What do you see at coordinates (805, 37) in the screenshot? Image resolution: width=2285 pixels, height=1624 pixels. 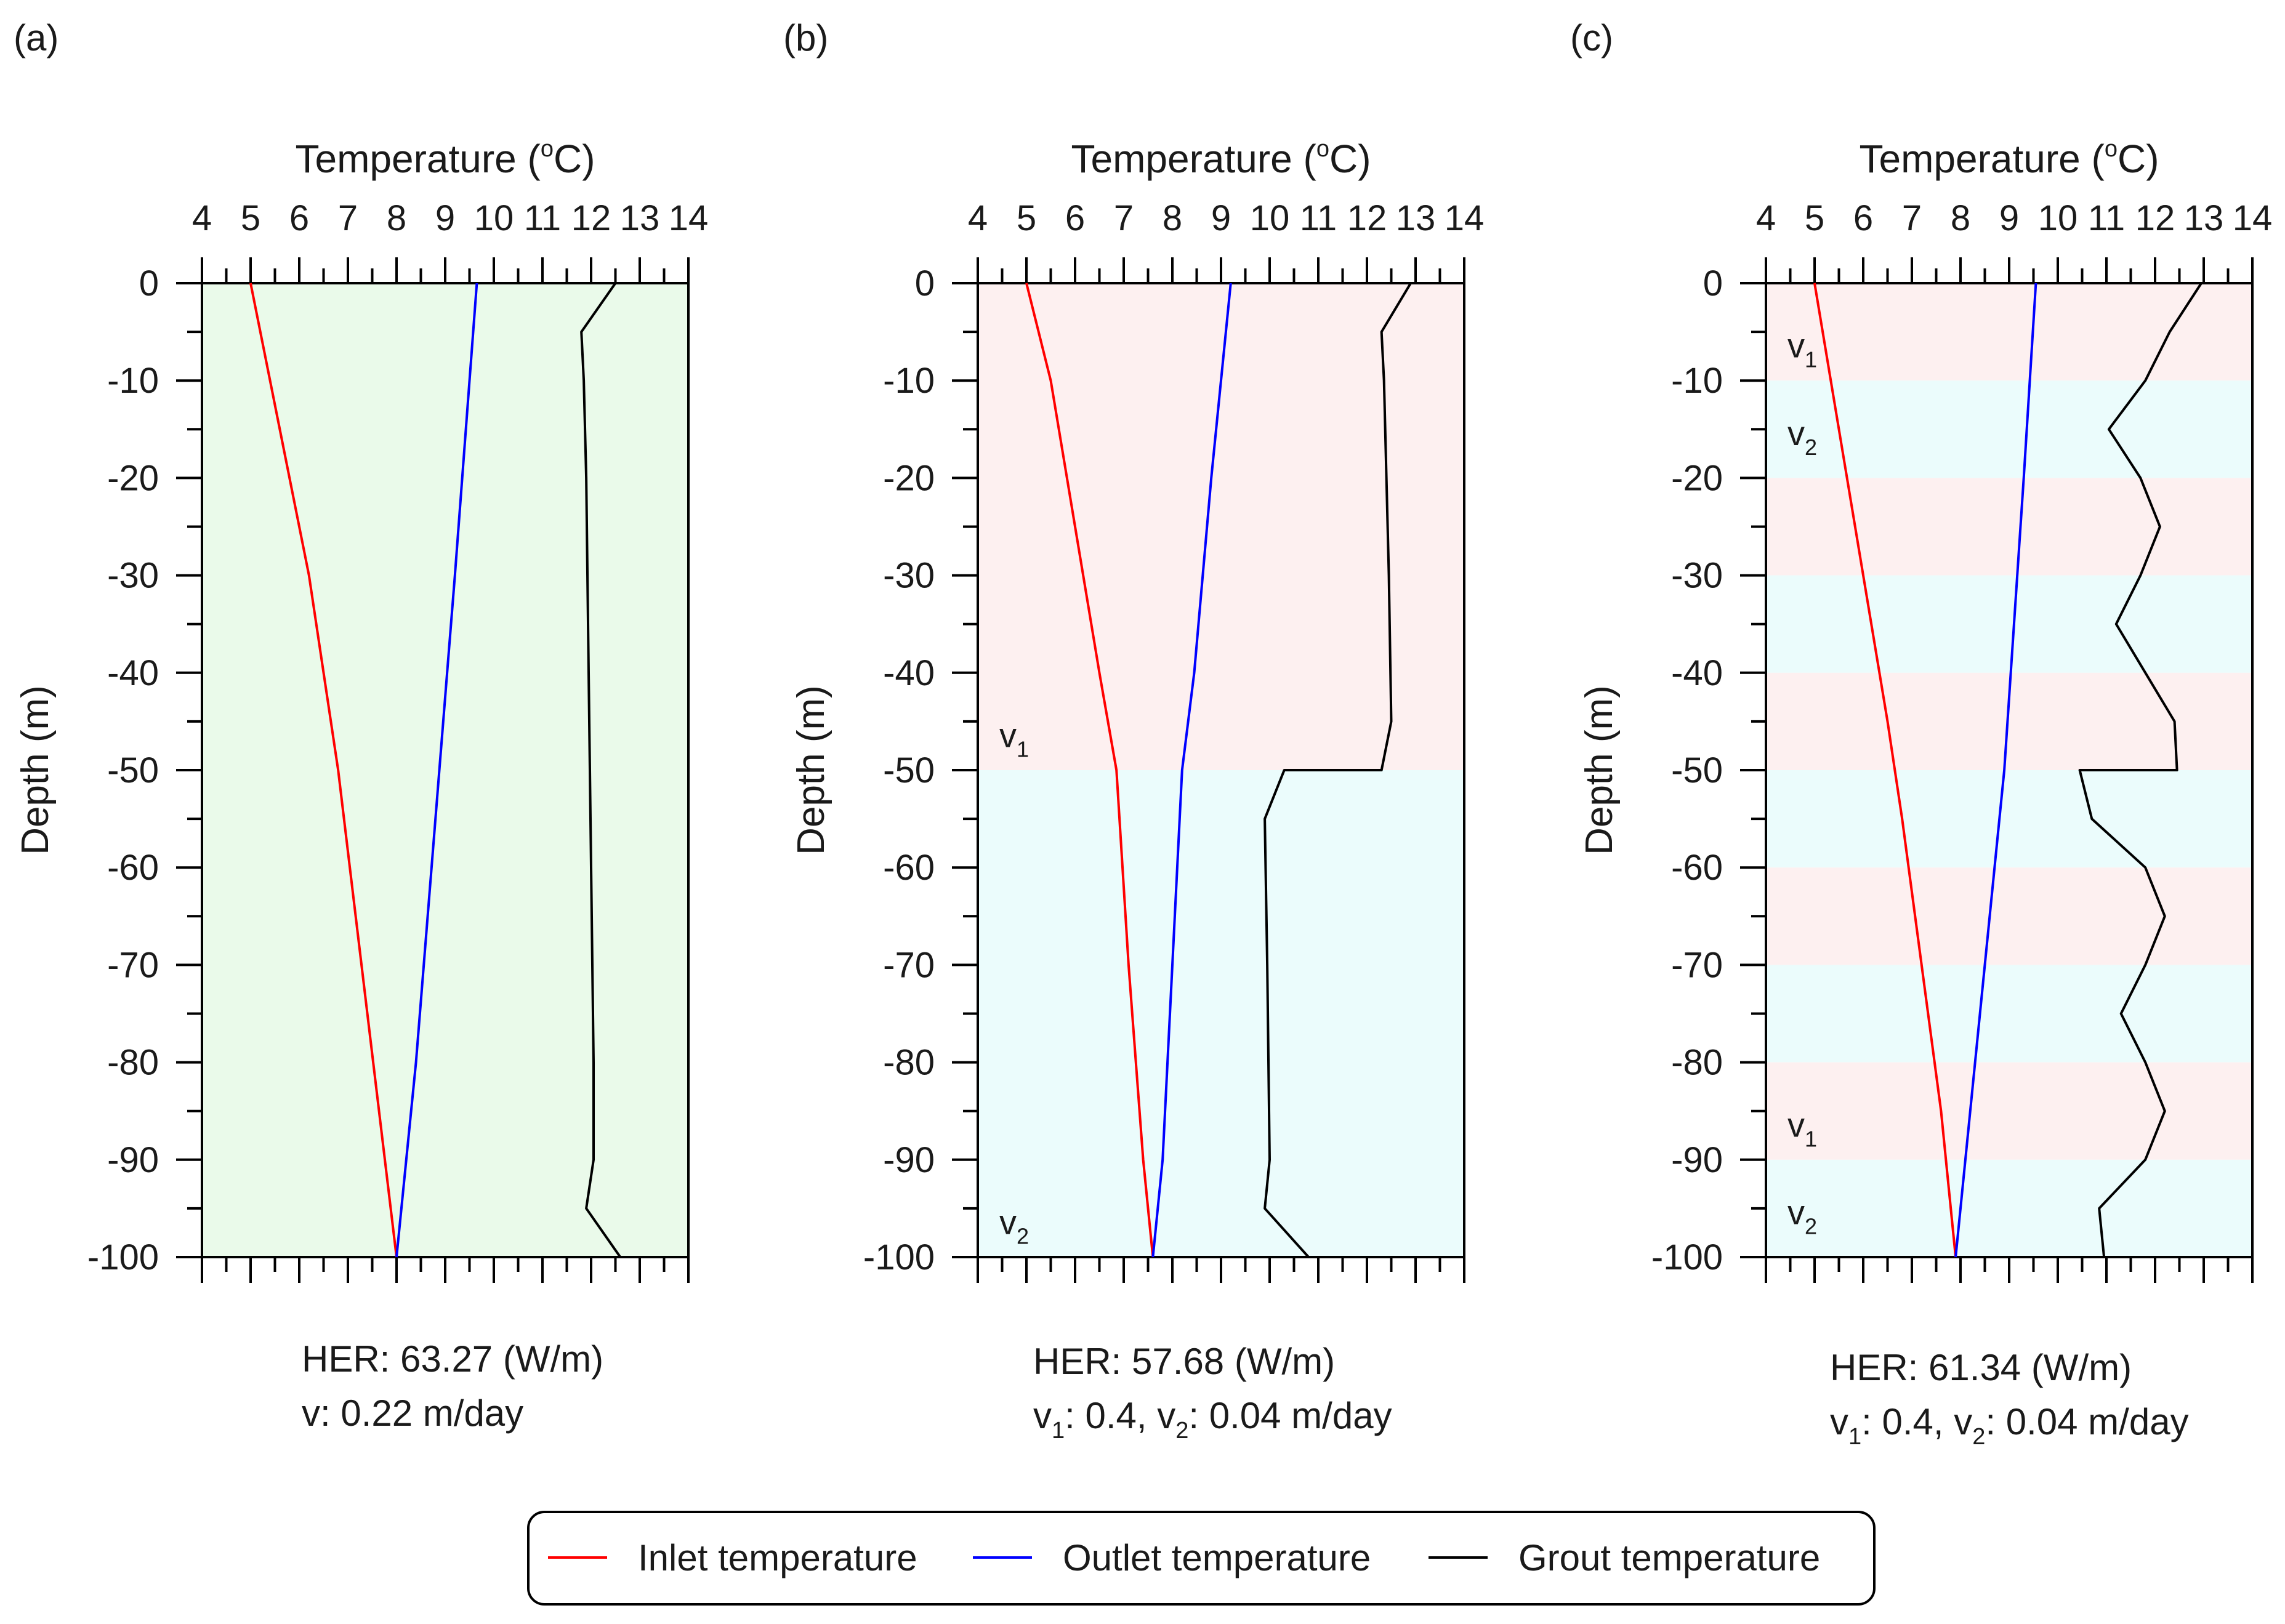 I see `panel-label: (b)` at bounding box center [805, 37].